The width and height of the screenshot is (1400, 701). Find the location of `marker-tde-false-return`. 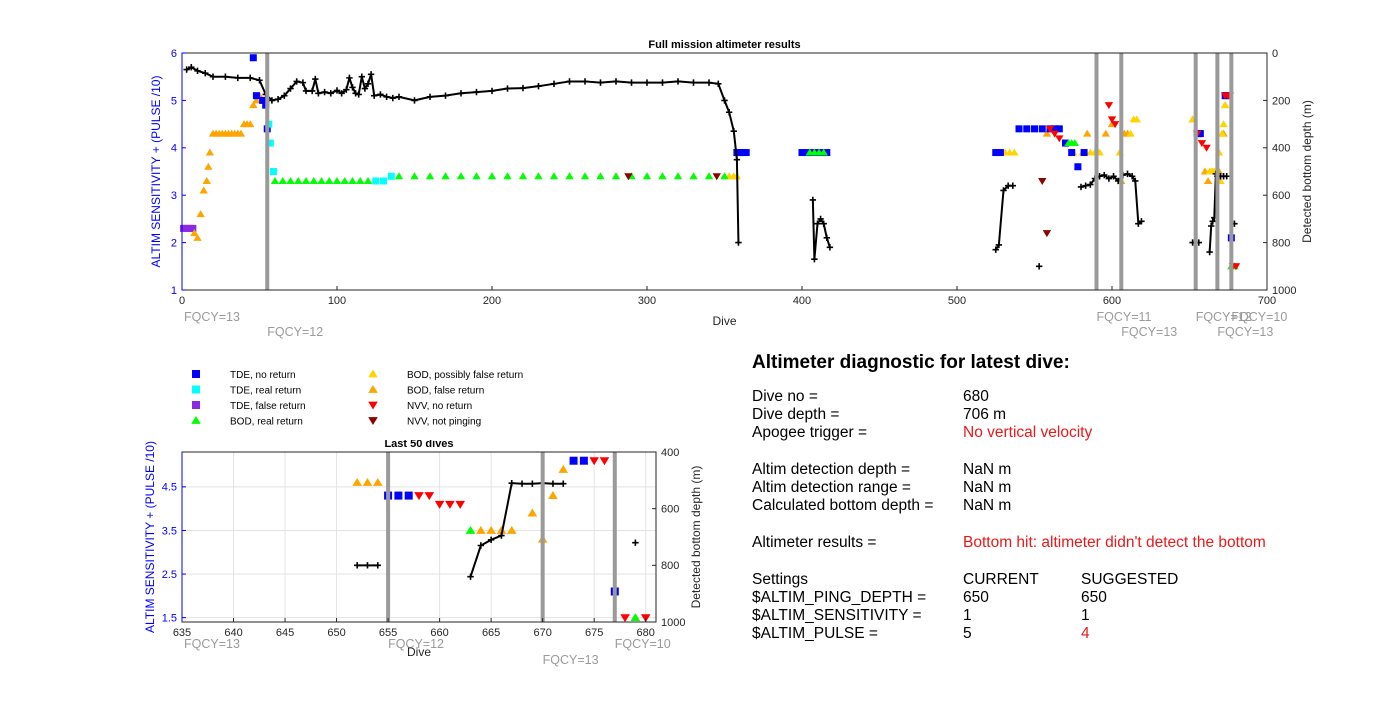

marker-tde-false-return is located at coordinates (193, 228).